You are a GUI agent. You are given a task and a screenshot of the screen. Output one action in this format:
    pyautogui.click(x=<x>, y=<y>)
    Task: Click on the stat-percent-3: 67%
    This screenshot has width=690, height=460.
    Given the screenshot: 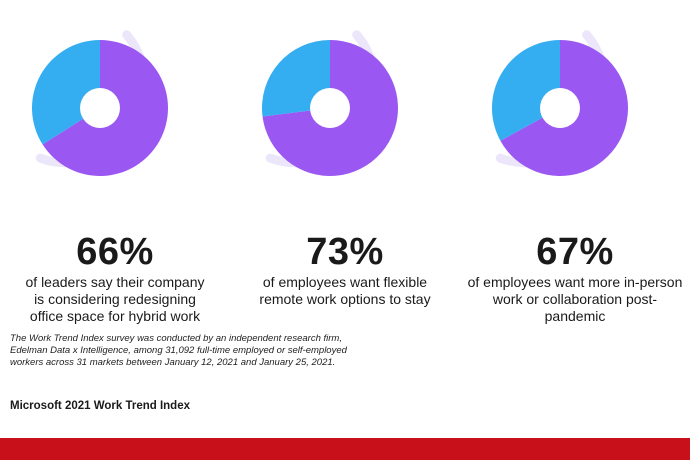 What is the action you would take?
    pyautogui.click(x=575, y=252)
    